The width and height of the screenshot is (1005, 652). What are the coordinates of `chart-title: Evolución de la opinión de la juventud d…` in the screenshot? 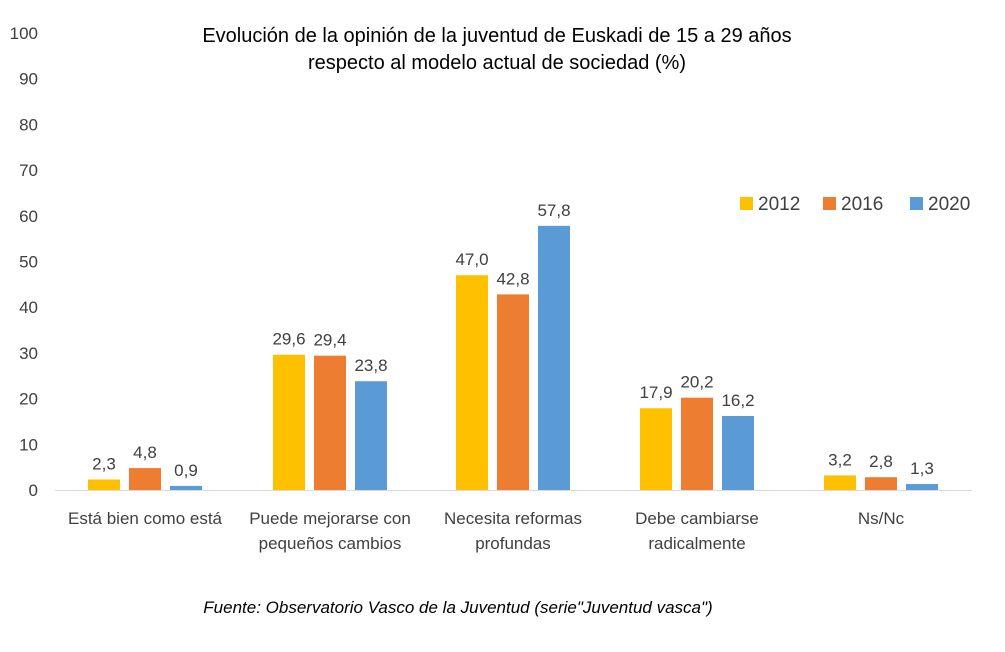 It's located at (496, 36).